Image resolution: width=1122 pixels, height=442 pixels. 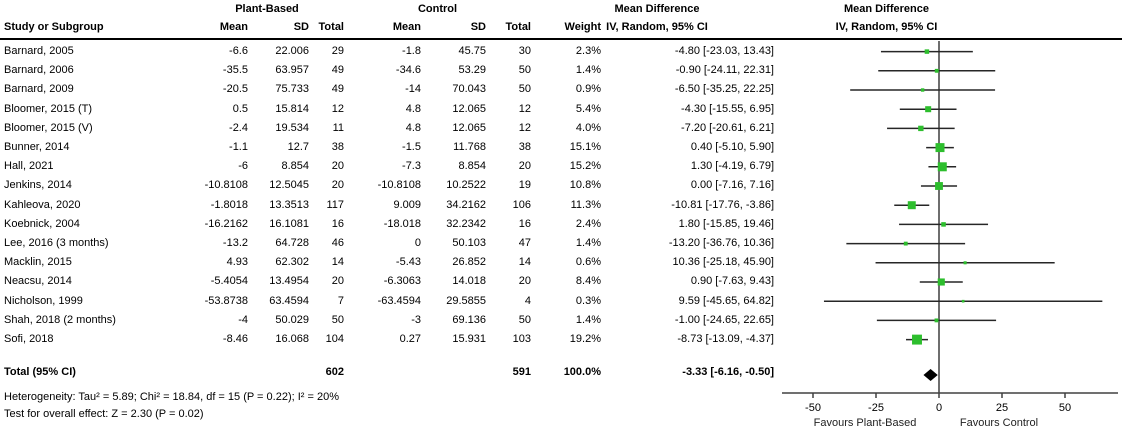 I want to click on ctrl-mean-cell: 0.27, so click(x=410, y=339).